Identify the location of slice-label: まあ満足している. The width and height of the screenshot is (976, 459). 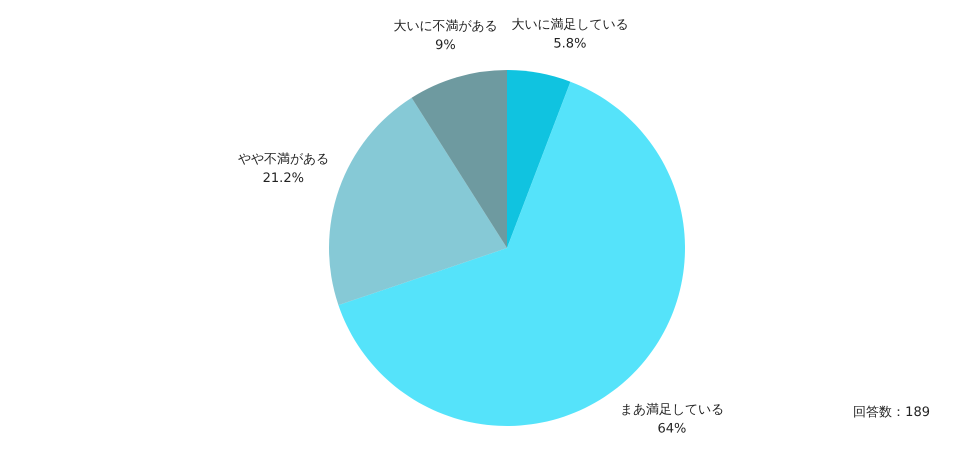
(672, 410).